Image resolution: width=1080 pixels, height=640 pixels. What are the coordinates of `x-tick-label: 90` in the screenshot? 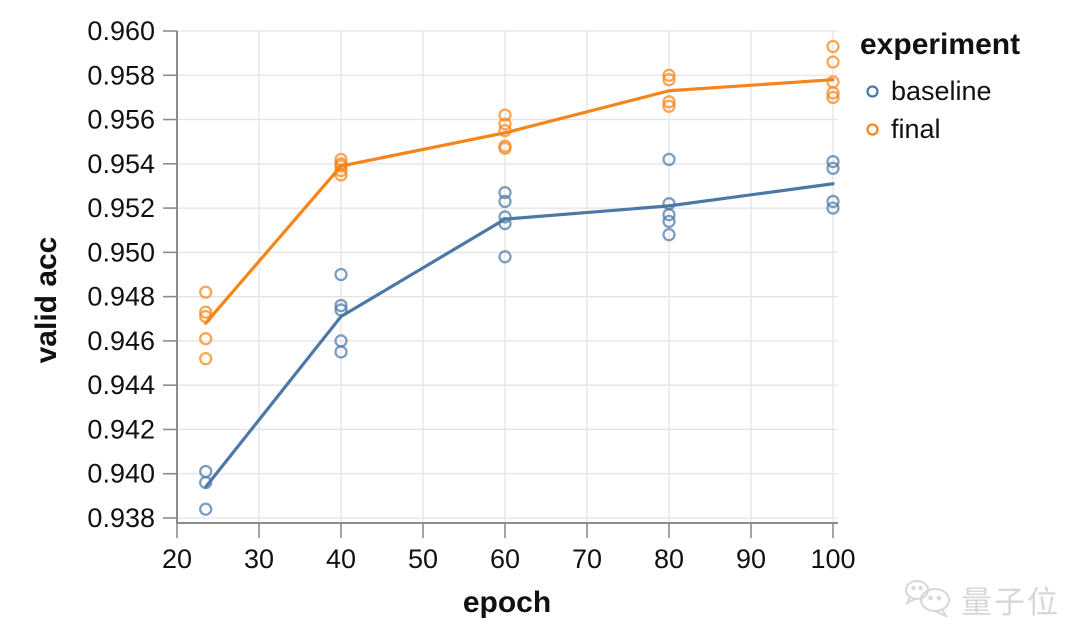 It's located at (751, 559).